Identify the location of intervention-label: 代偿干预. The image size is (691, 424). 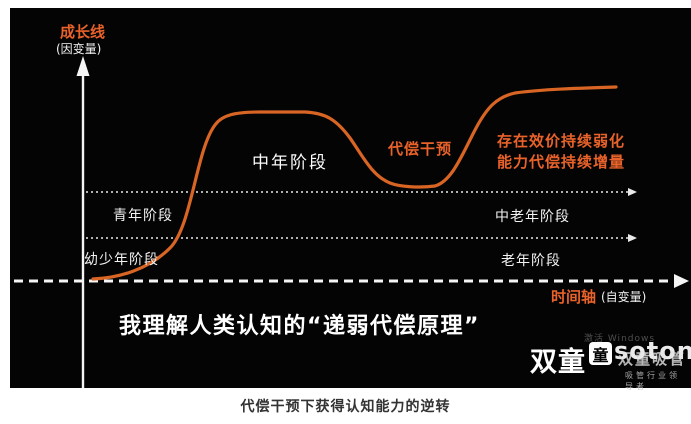
(420, 149).